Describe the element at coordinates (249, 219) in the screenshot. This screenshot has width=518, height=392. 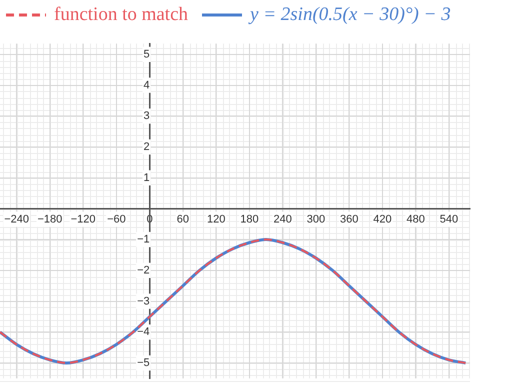
I see `x-tick-label: 180` at that location.